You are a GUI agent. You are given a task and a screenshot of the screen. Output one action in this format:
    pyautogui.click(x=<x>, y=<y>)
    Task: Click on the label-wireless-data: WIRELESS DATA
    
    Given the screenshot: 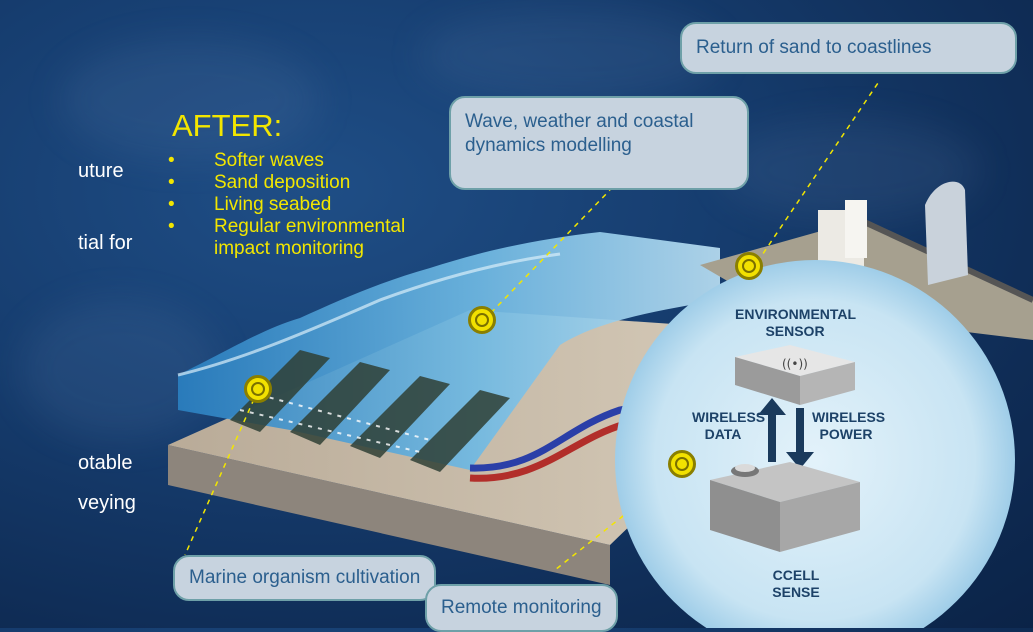 What is the action you would take?
    pyautogui.click(x=729, y=425)
    